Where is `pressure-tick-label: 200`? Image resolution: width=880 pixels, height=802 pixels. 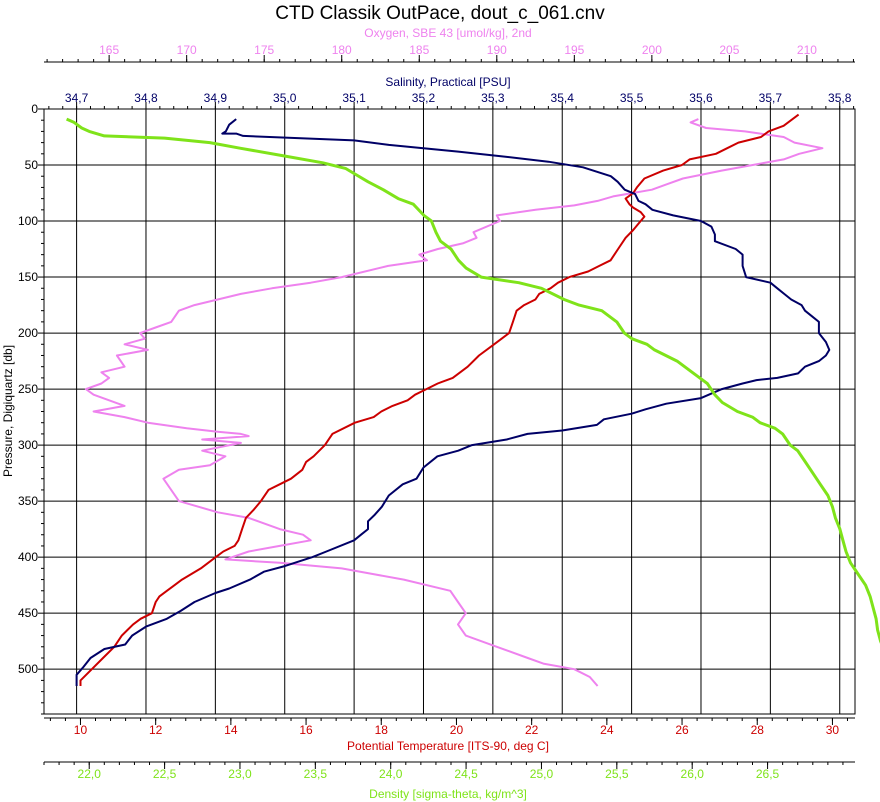 pressure-tick-label: 200 is located at coordinates (28, 333).